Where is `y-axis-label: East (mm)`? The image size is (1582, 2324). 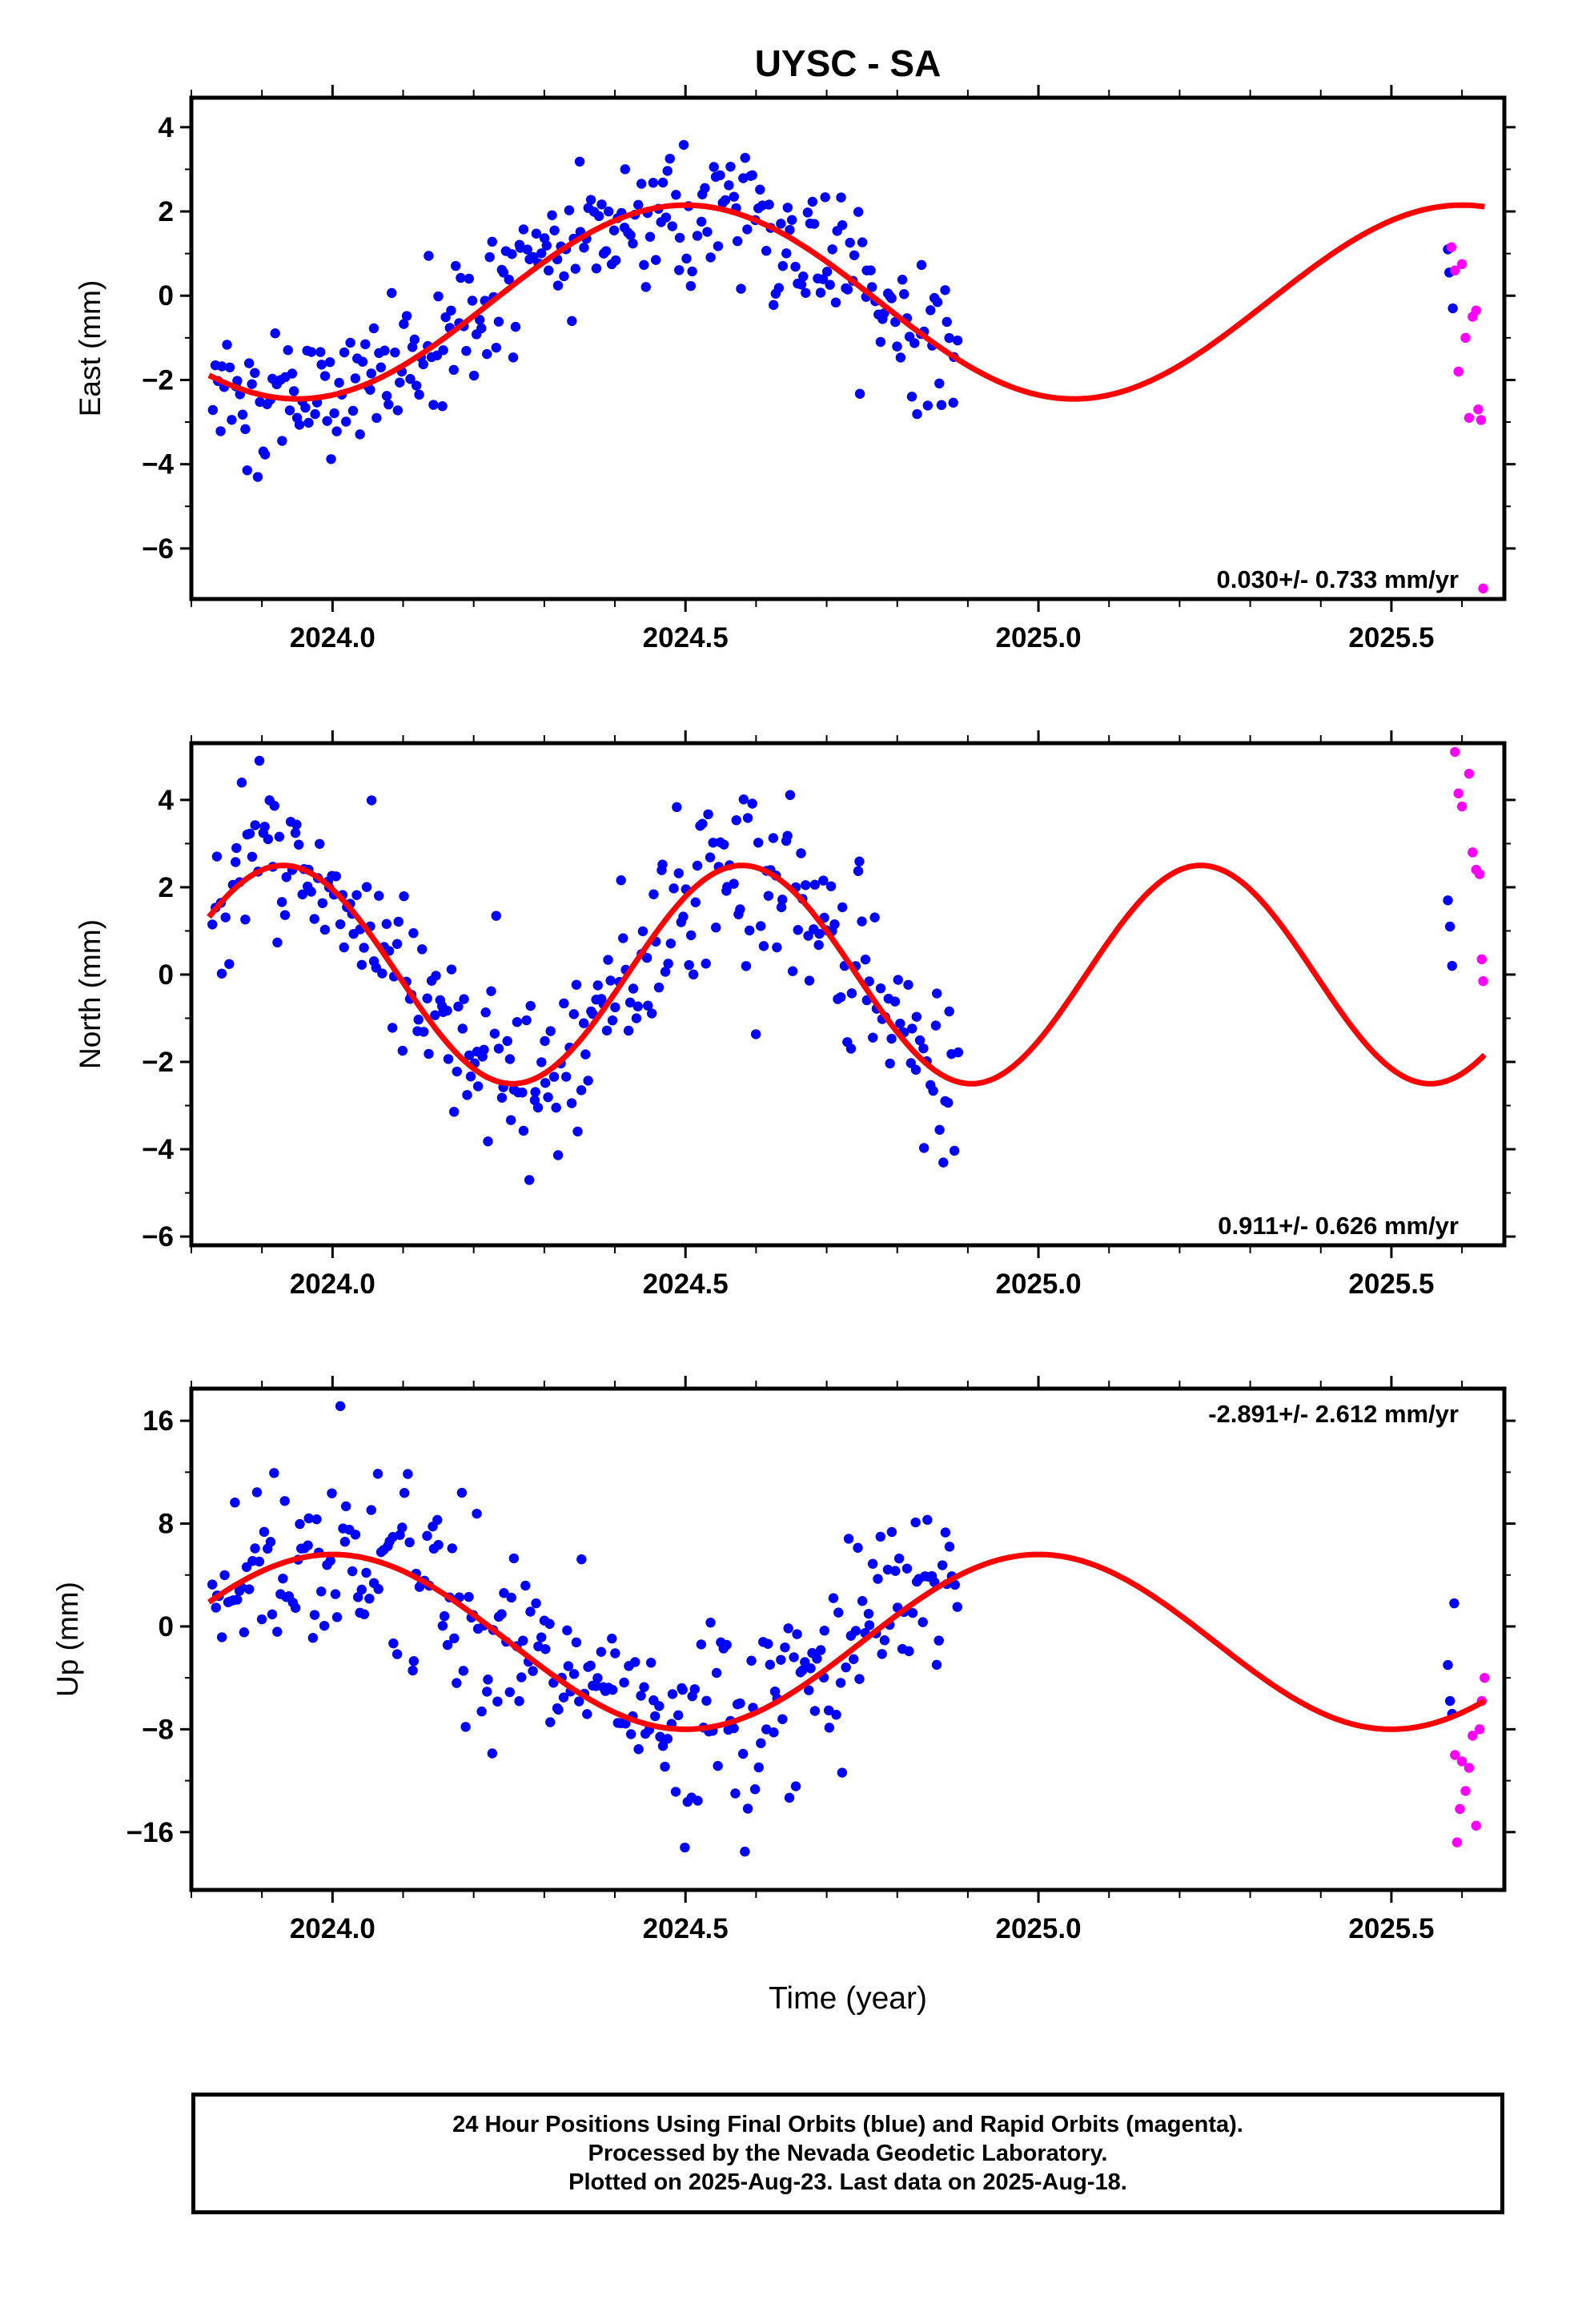
y-axis-label: East (mm) is located at coordinates (90, 348).